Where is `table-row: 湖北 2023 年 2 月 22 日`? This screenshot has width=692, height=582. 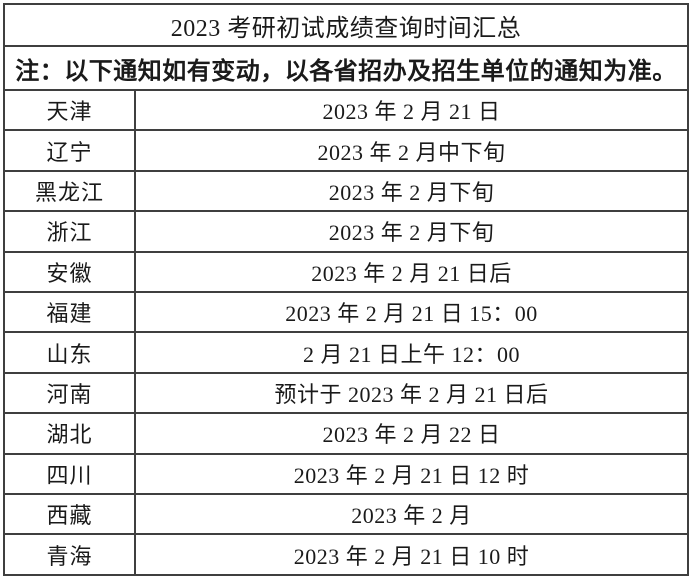
table-row: 湖北 2023 年 2 月 22 日 is located at coordinates (346, 433).